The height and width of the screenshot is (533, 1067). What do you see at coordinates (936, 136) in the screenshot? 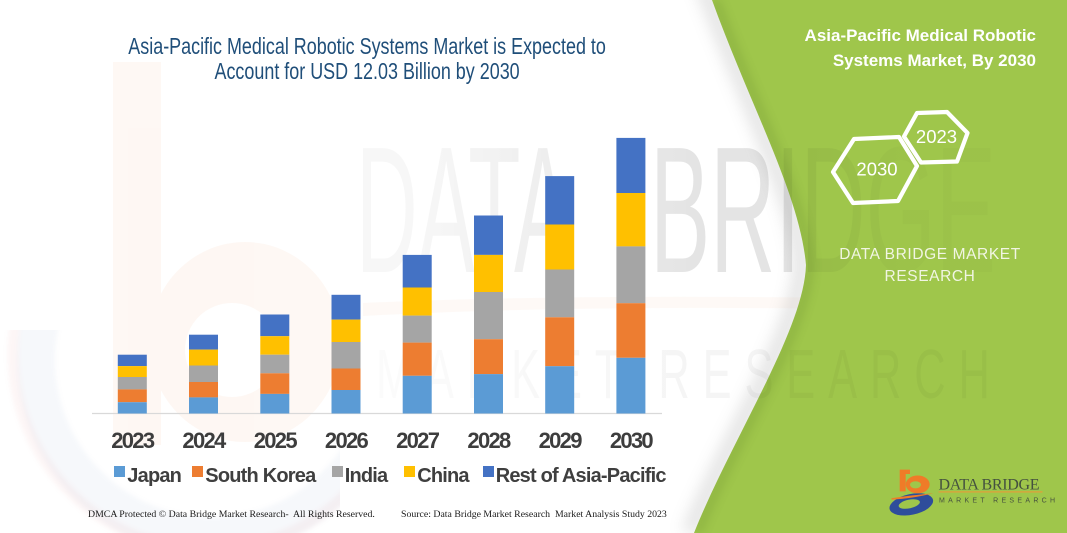
I see `svg-text: 2023` at bounding box center [936, 136].